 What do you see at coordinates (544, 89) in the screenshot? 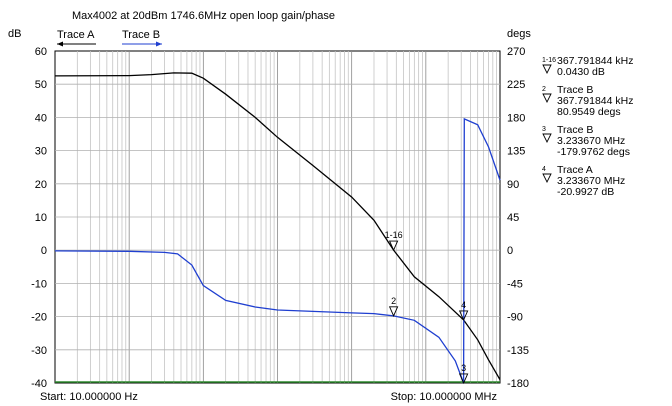
I see `readout-tag-2: 2` at bounding box center [544, 89].